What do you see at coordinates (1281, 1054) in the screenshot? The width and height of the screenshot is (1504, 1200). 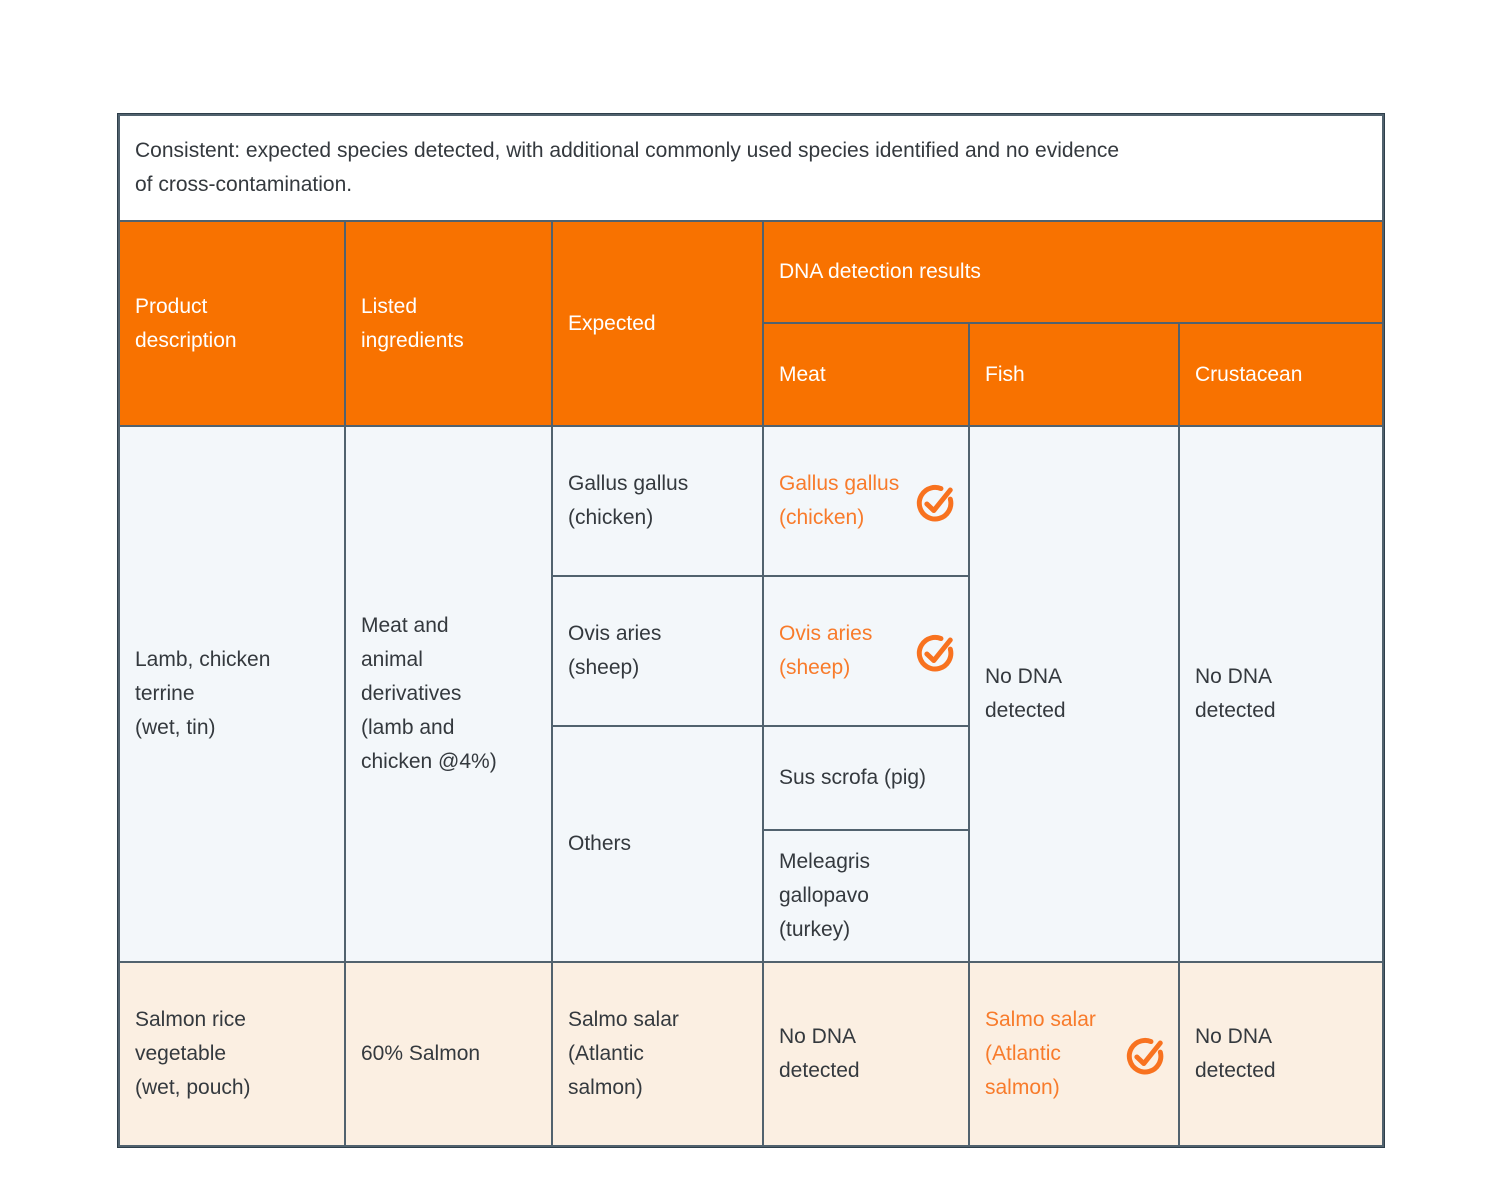 I see `cell-r2-crustacean: No DNA detected` at bounding box center [1281, 1054].